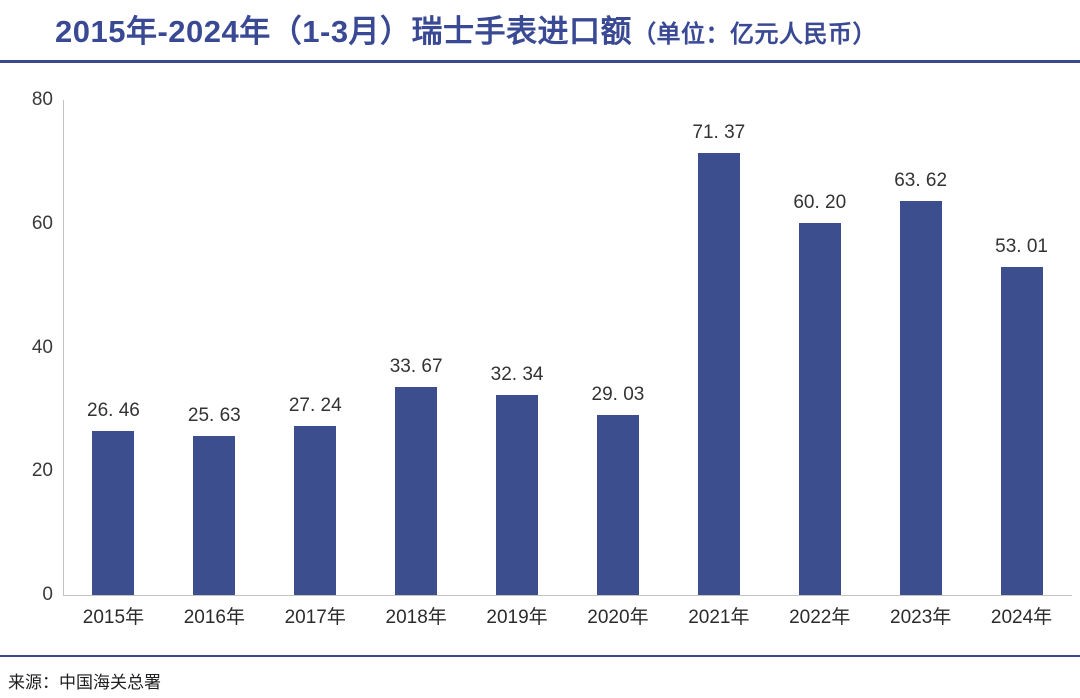 The image size is (1080, 698). What do you see at coordinates (719, 617) in the screenshot?
I see `x-axis-category-label: 2021年` at bounding box center [719, 617].